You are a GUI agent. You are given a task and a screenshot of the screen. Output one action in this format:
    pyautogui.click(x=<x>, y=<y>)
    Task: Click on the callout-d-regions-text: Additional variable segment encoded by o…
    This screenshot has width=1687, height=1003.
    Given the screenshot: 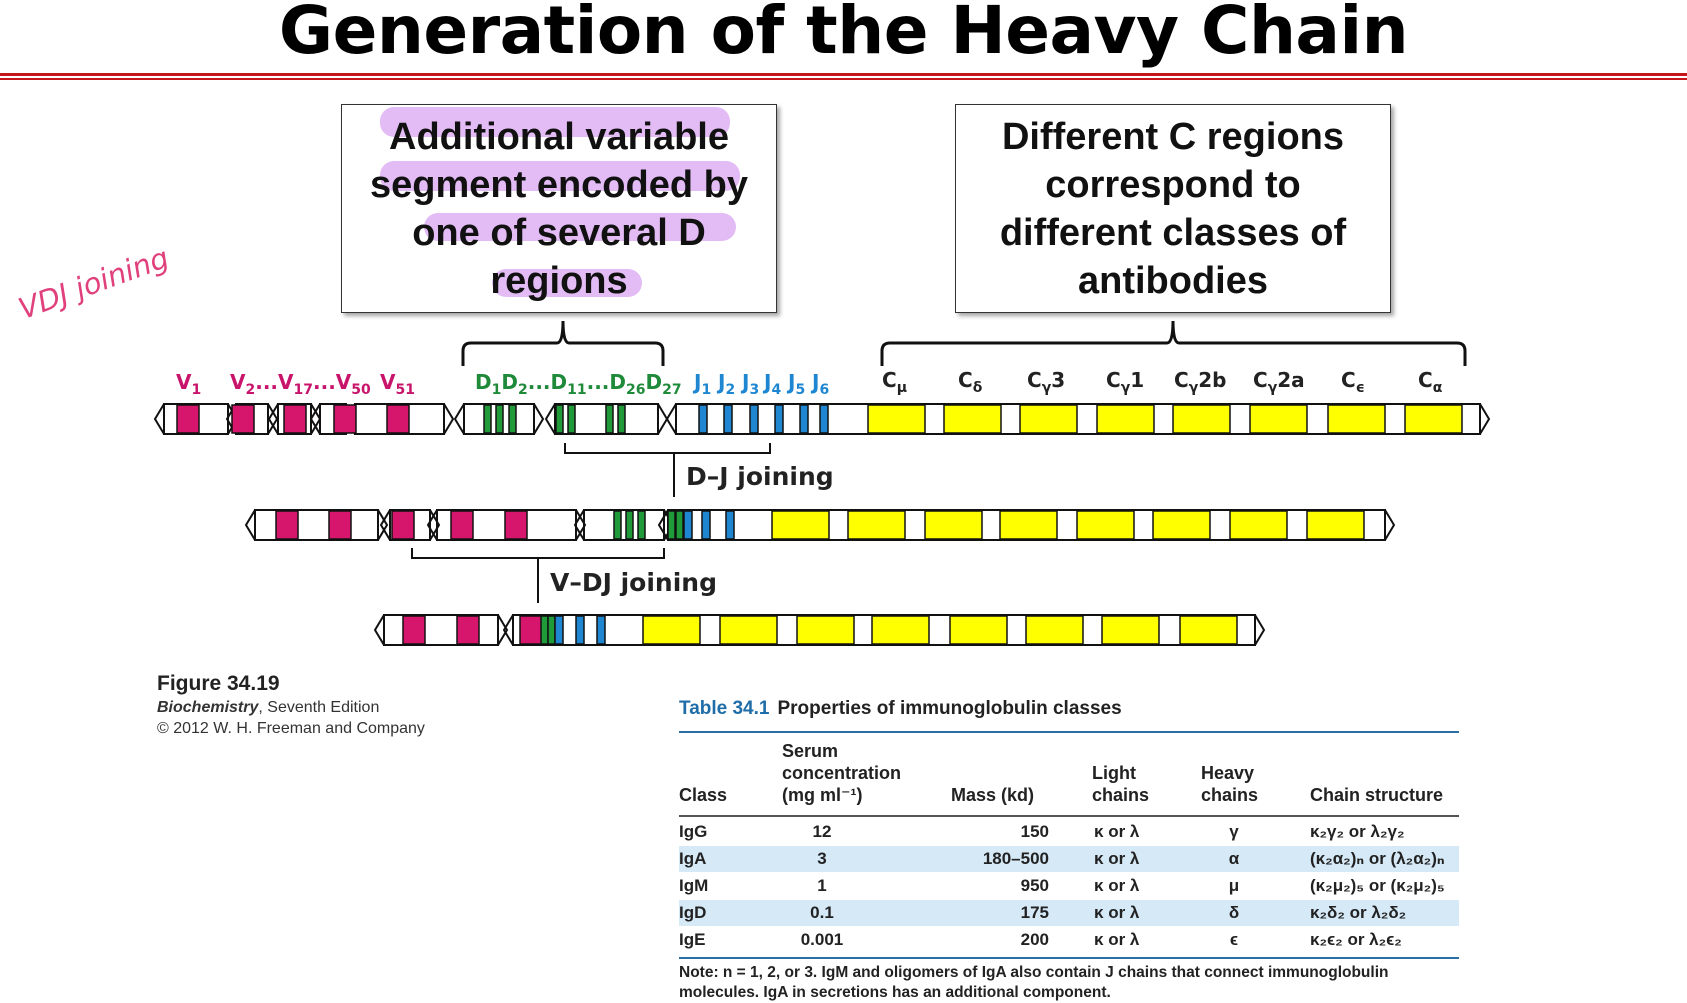 What is the action you would take?
    pyautogui.click(x=559, y=208)
    